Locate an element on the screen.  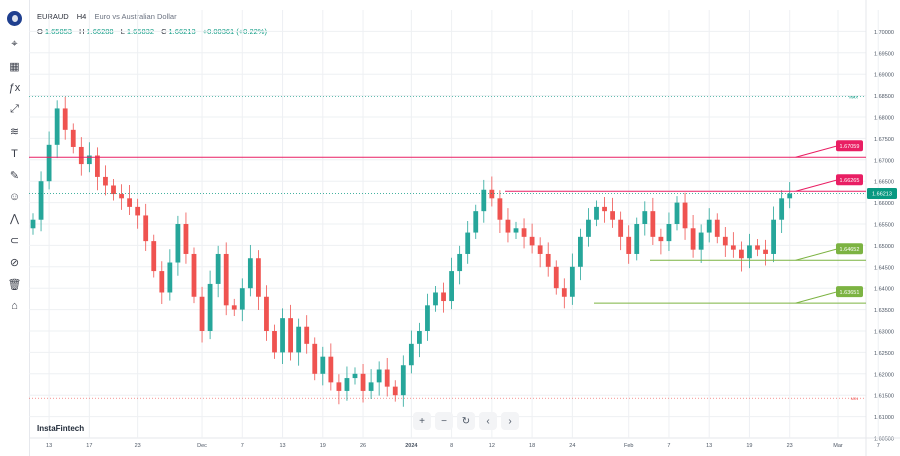
eye-off-icon: ⊘ is located at coordinates (14, 263).